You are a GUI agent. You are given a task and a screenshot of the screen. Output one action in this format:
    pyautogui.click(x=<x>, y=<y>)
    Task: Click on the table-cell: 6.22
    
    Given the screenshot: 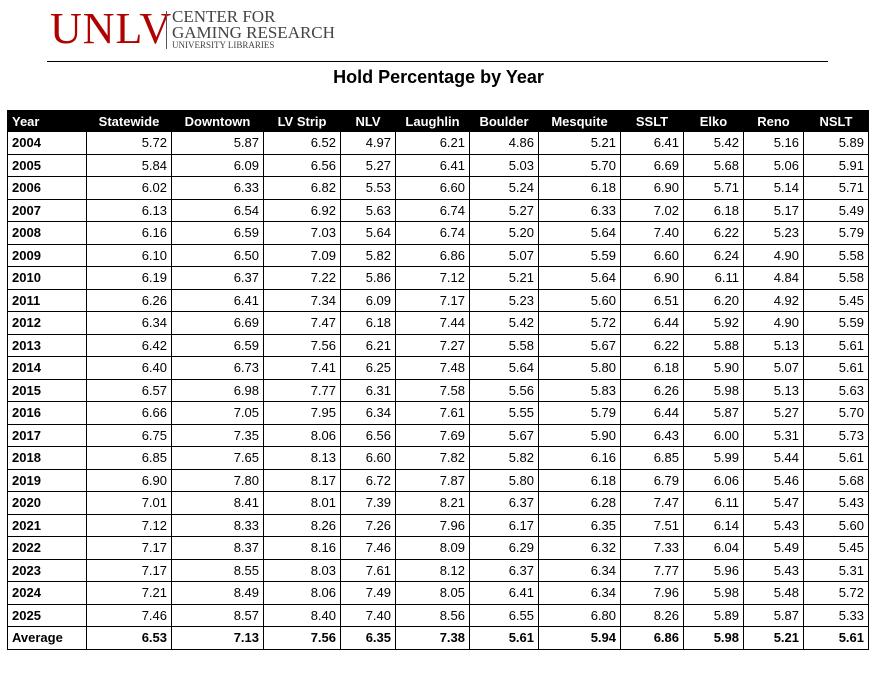 What is the action you would take?
    pyautogui.click(x=652, y=345)
    